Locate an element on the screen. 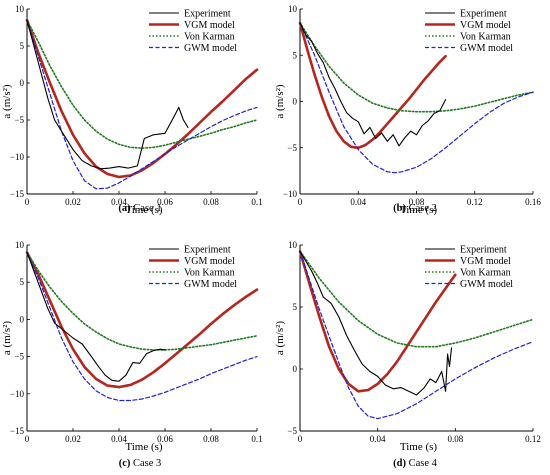  panel-case: Case 4 is located at coordinates (422, 463).